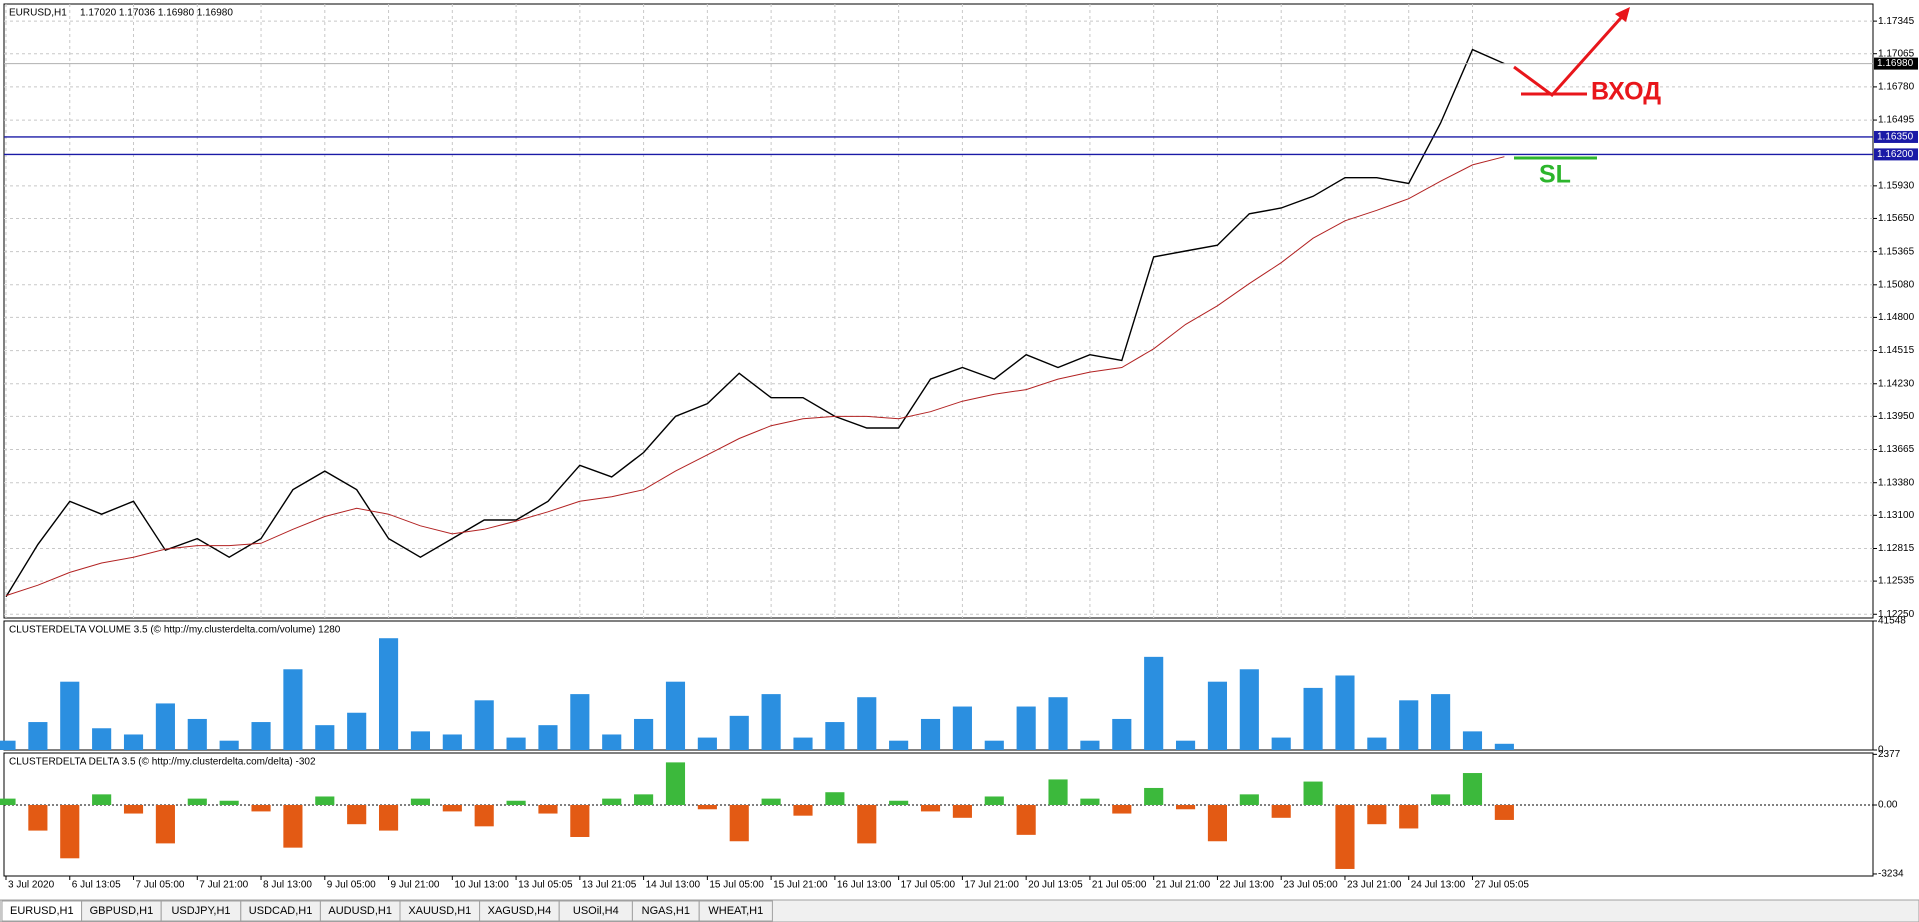 Image resolution: width=1919 pixels, height=922 pixels. I want to click on annotations: ВХОД SL, so click(1587, 98).